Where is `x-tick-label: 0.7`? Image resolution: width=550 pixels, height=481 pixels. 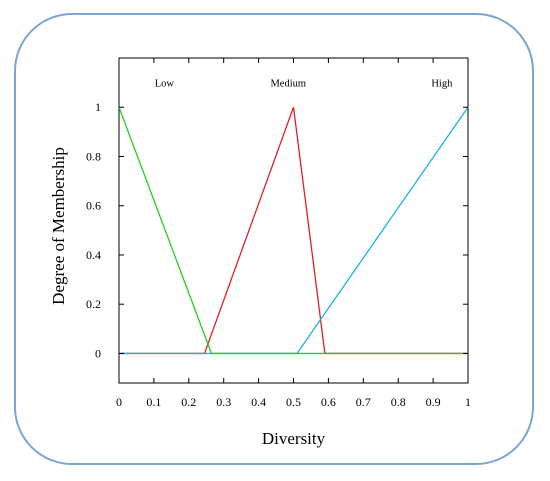
x-tick-label: 0.7 is located at coordinates (363, 402).